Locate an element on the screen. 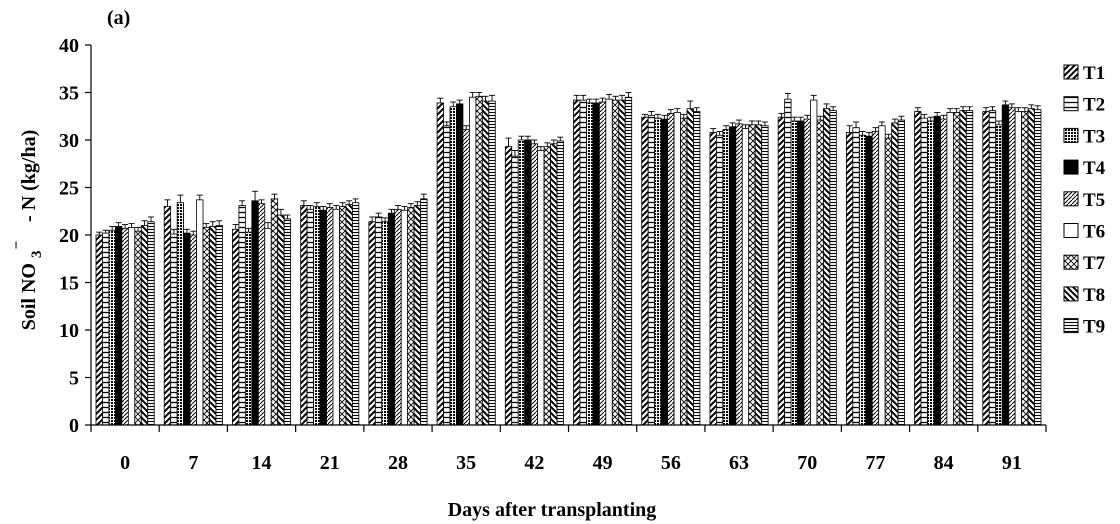 This screenshot has height=524, width=1120. x-tick-label: 70 is located at coordinates (807, 463).